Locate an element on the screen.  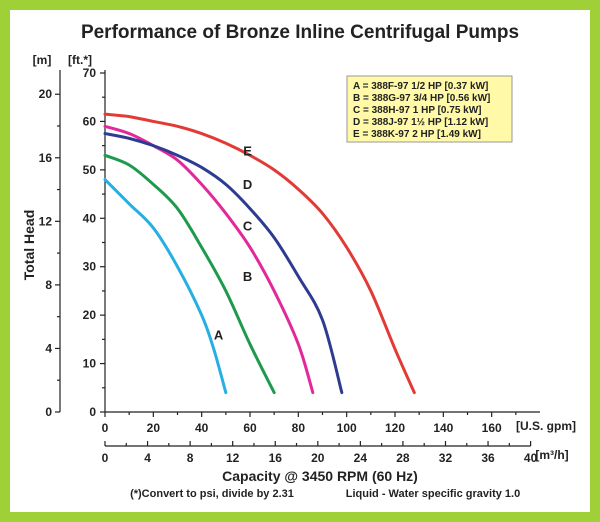
series-b-line is located at coordinates (189, 274).